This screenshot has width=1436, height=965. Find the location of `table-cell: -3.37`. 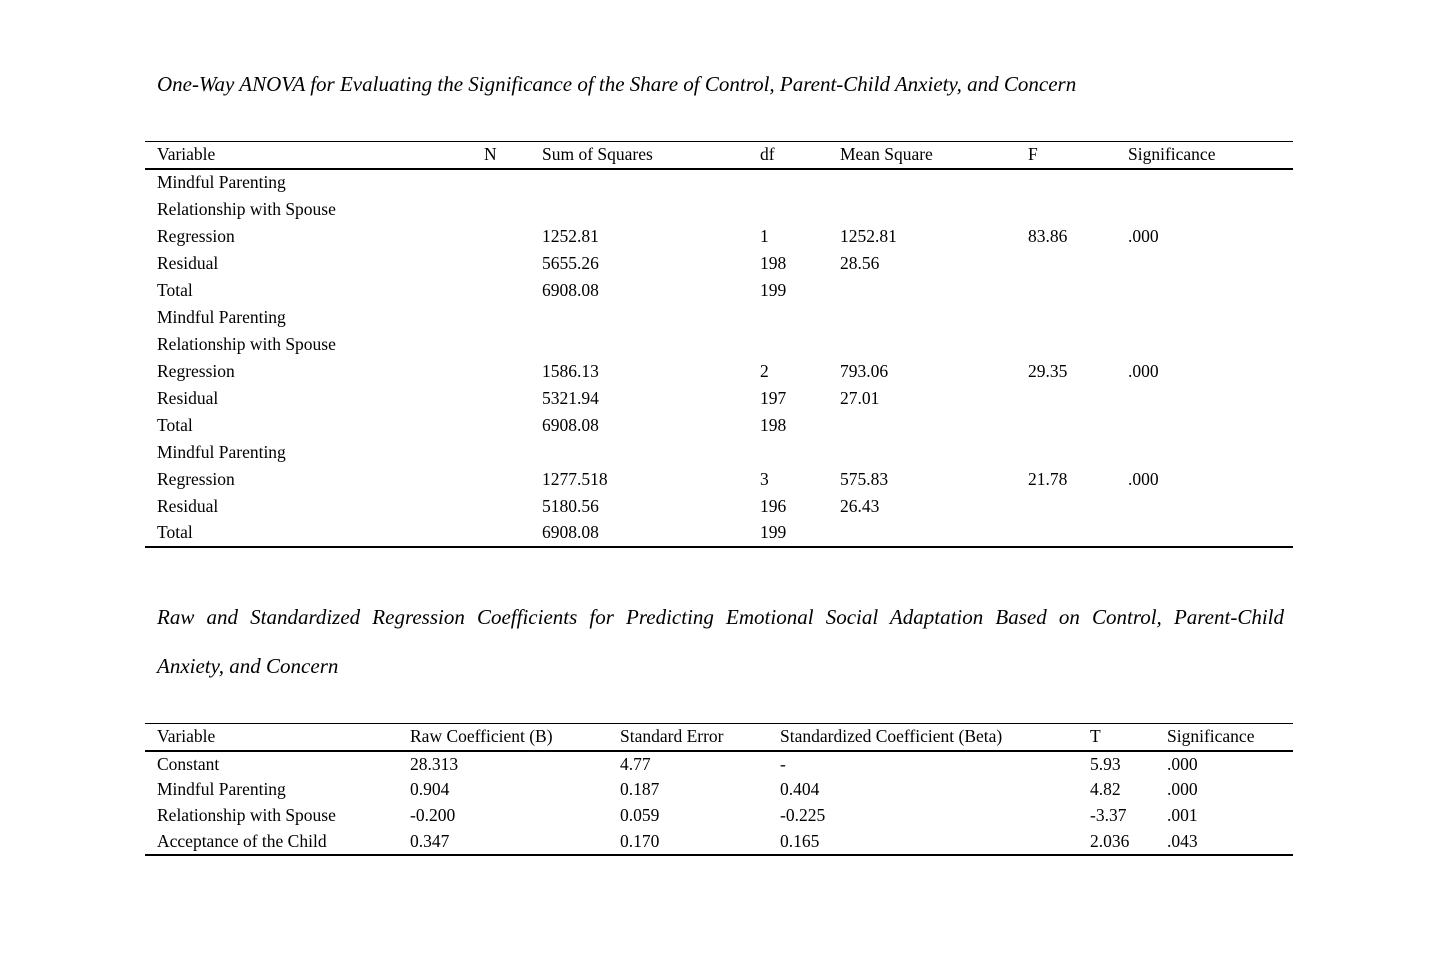

table-cell: -3.37 is located at coordinates (1108, 815).